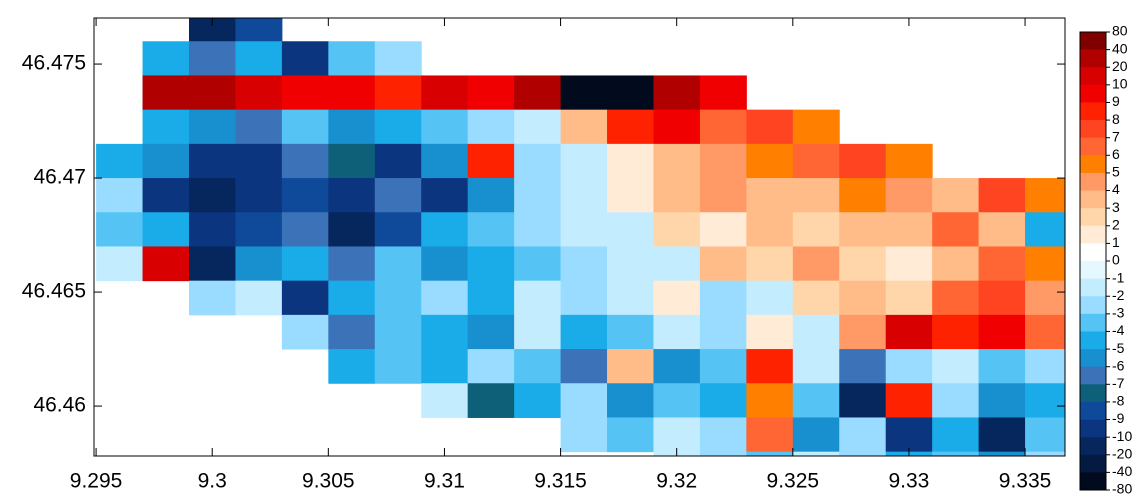 Image resolution: width=1140 pixels, height=502 pixels. I want to click on colorbar-label: -4, so click(1118, 330).